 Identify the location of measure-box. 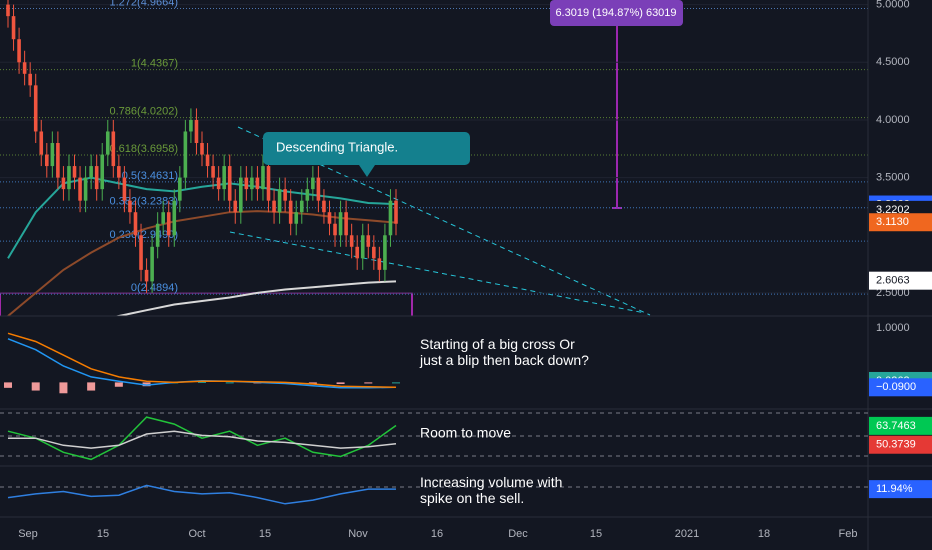
(616, 13).